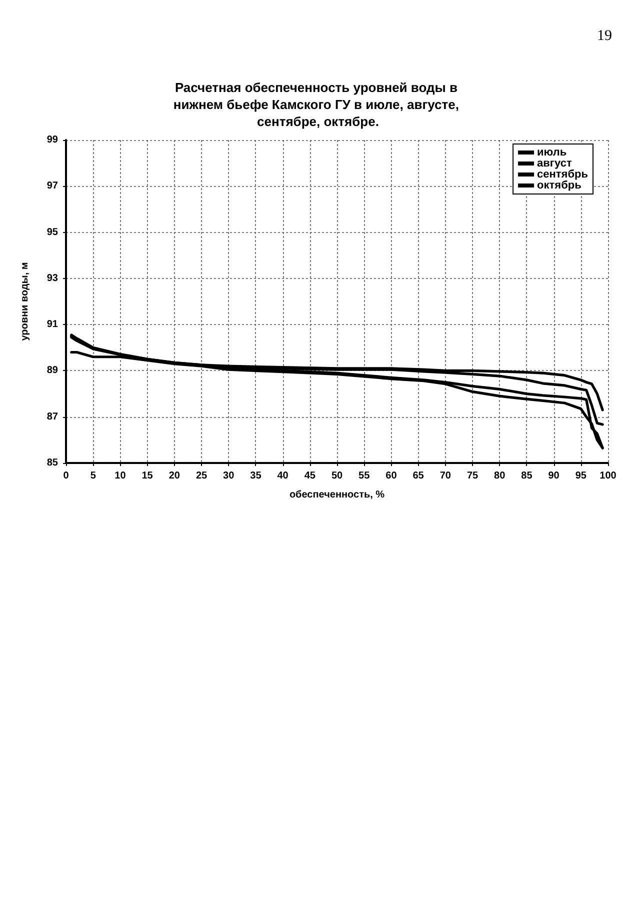  I want to click on x-tick-label: 30, so click(229, 476).